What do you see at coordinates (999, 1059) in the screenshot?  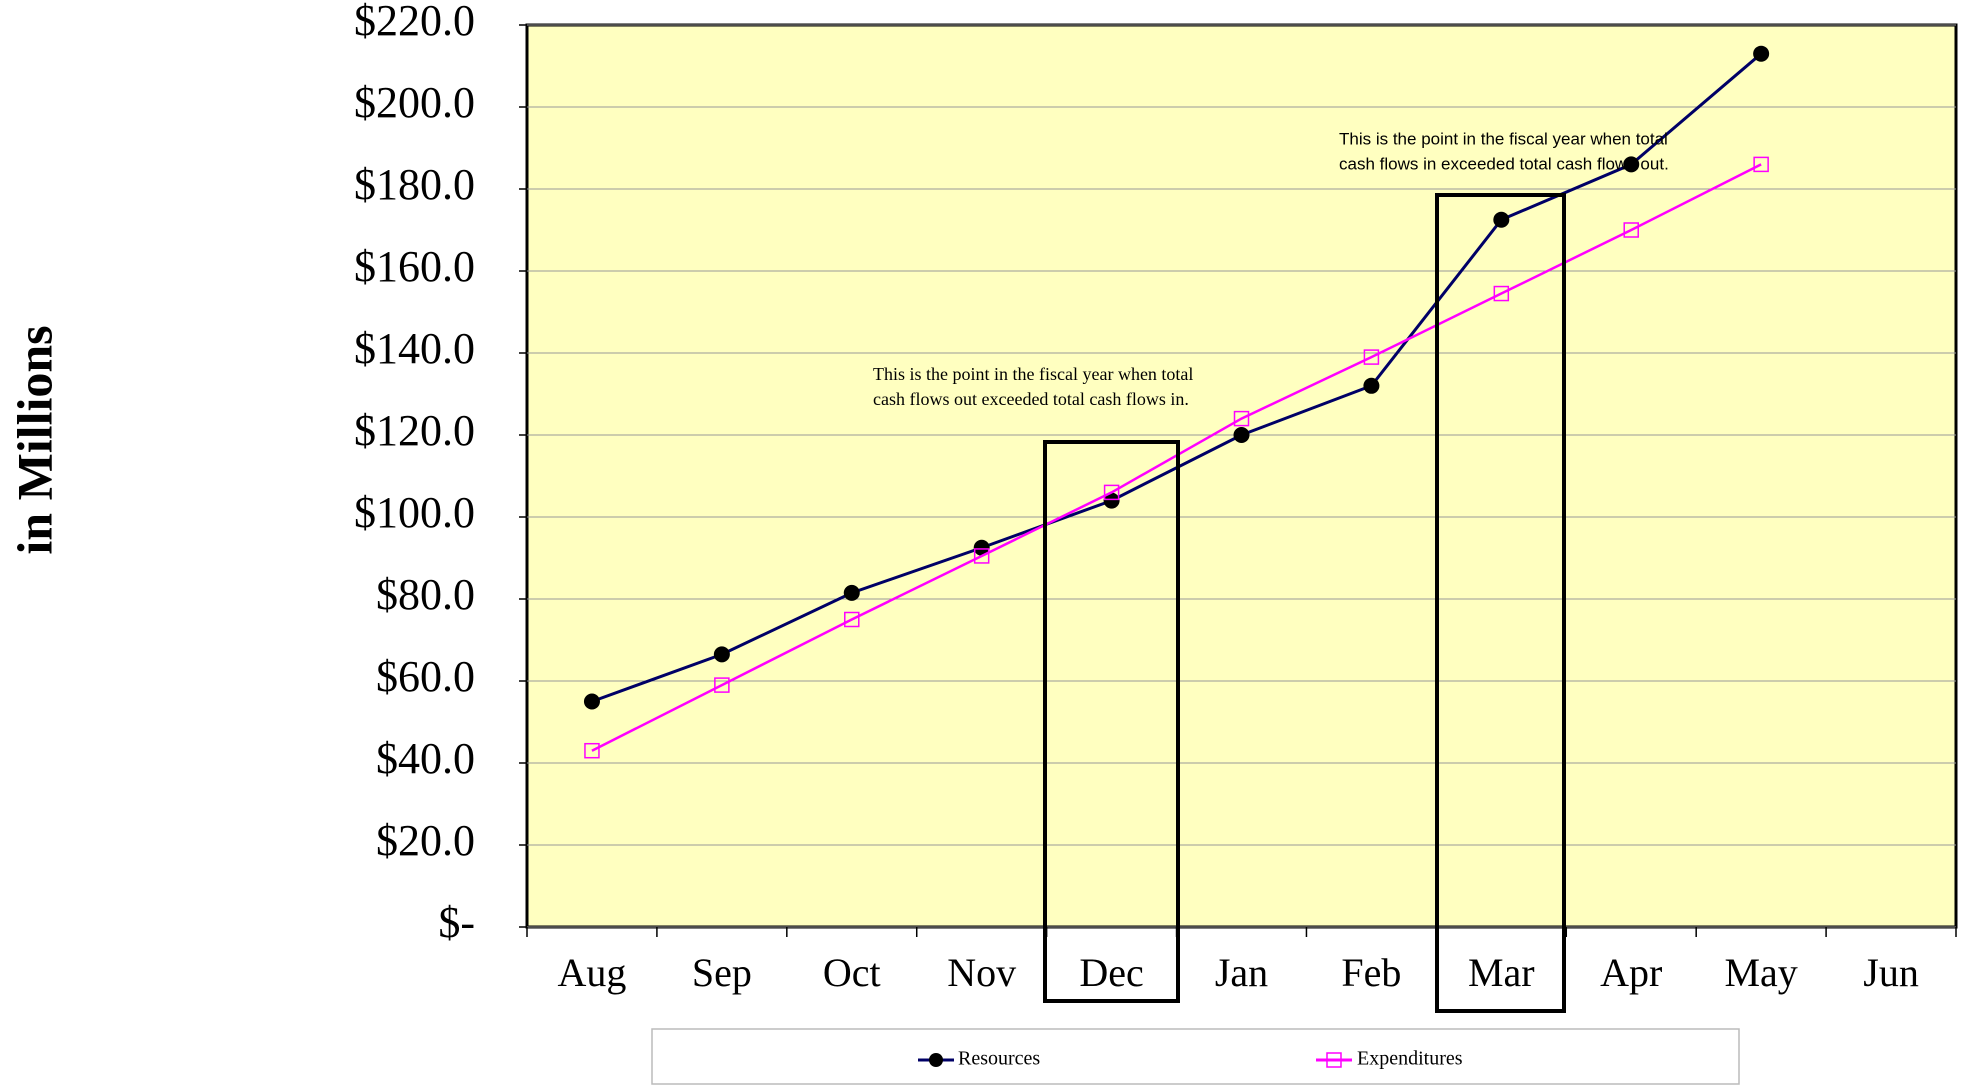 I see `legend-label: Resources` at bounding box center [999, 1059].